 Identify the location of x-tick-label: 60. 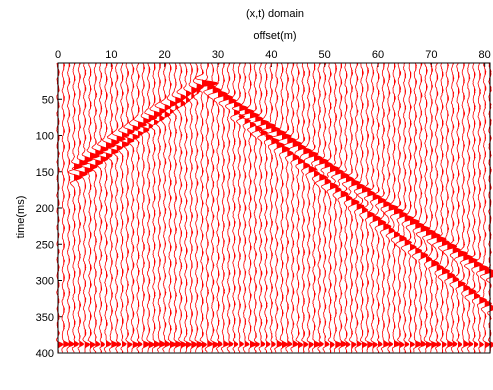
(378, 55).